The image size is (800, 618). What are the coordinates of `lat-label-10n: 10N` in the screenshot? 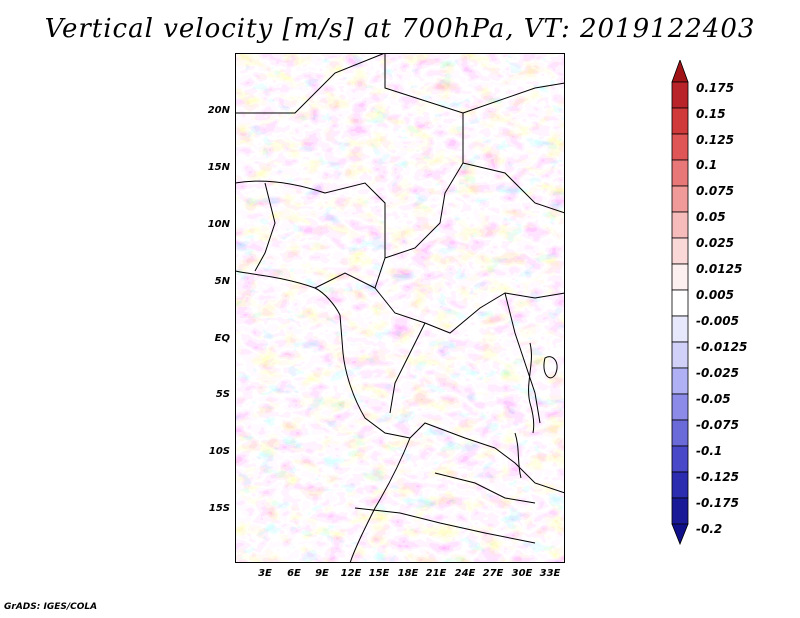 It's located at (218, 224).